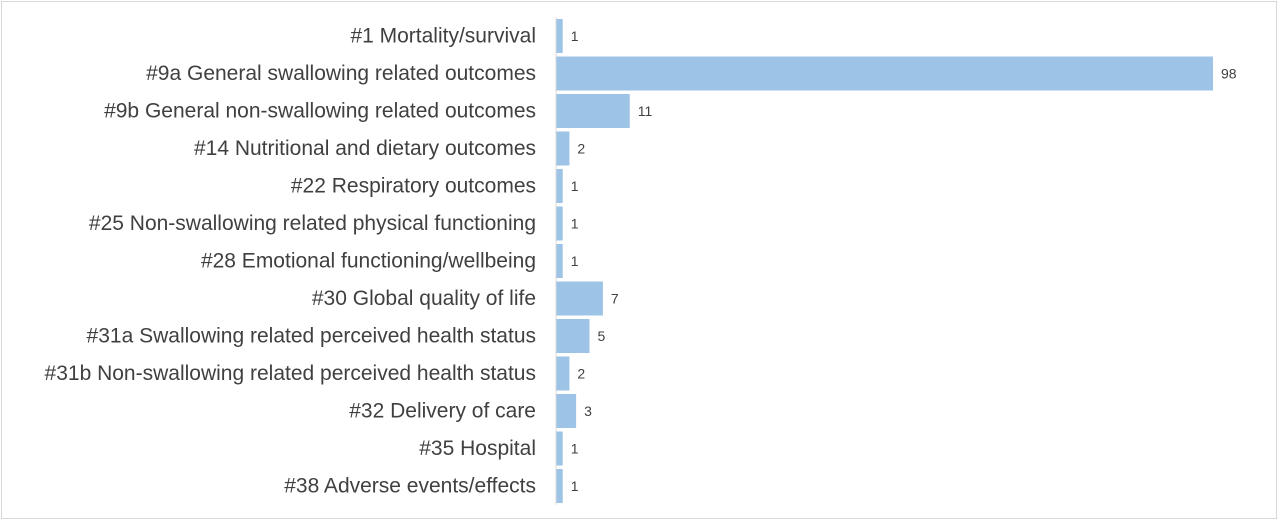 This screenshot has width=1280, height=522. Describe the element at coordinates (368, 261) in the screenshot. I see `category-label-6: #28 Emotional functioning/wellbeing` at that location.